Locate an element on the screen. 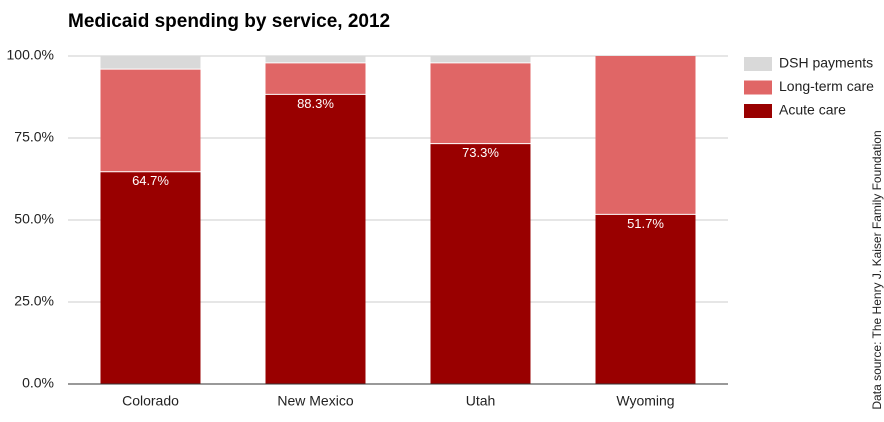  x-tick-label: Colorado is located at coordinates (150, 401).